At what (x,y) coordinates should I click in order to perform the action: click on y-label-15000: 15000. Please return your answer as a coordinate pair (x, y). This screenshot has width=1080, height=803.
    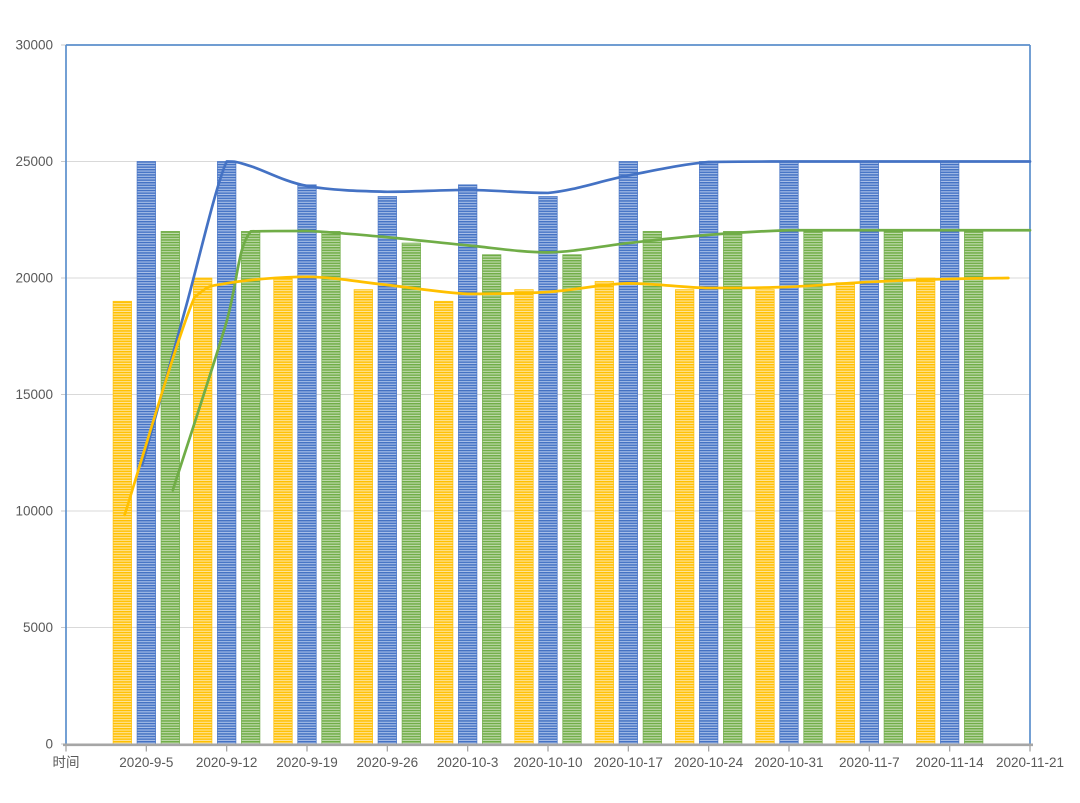
    Looking at the image, I should click on (34, 394).